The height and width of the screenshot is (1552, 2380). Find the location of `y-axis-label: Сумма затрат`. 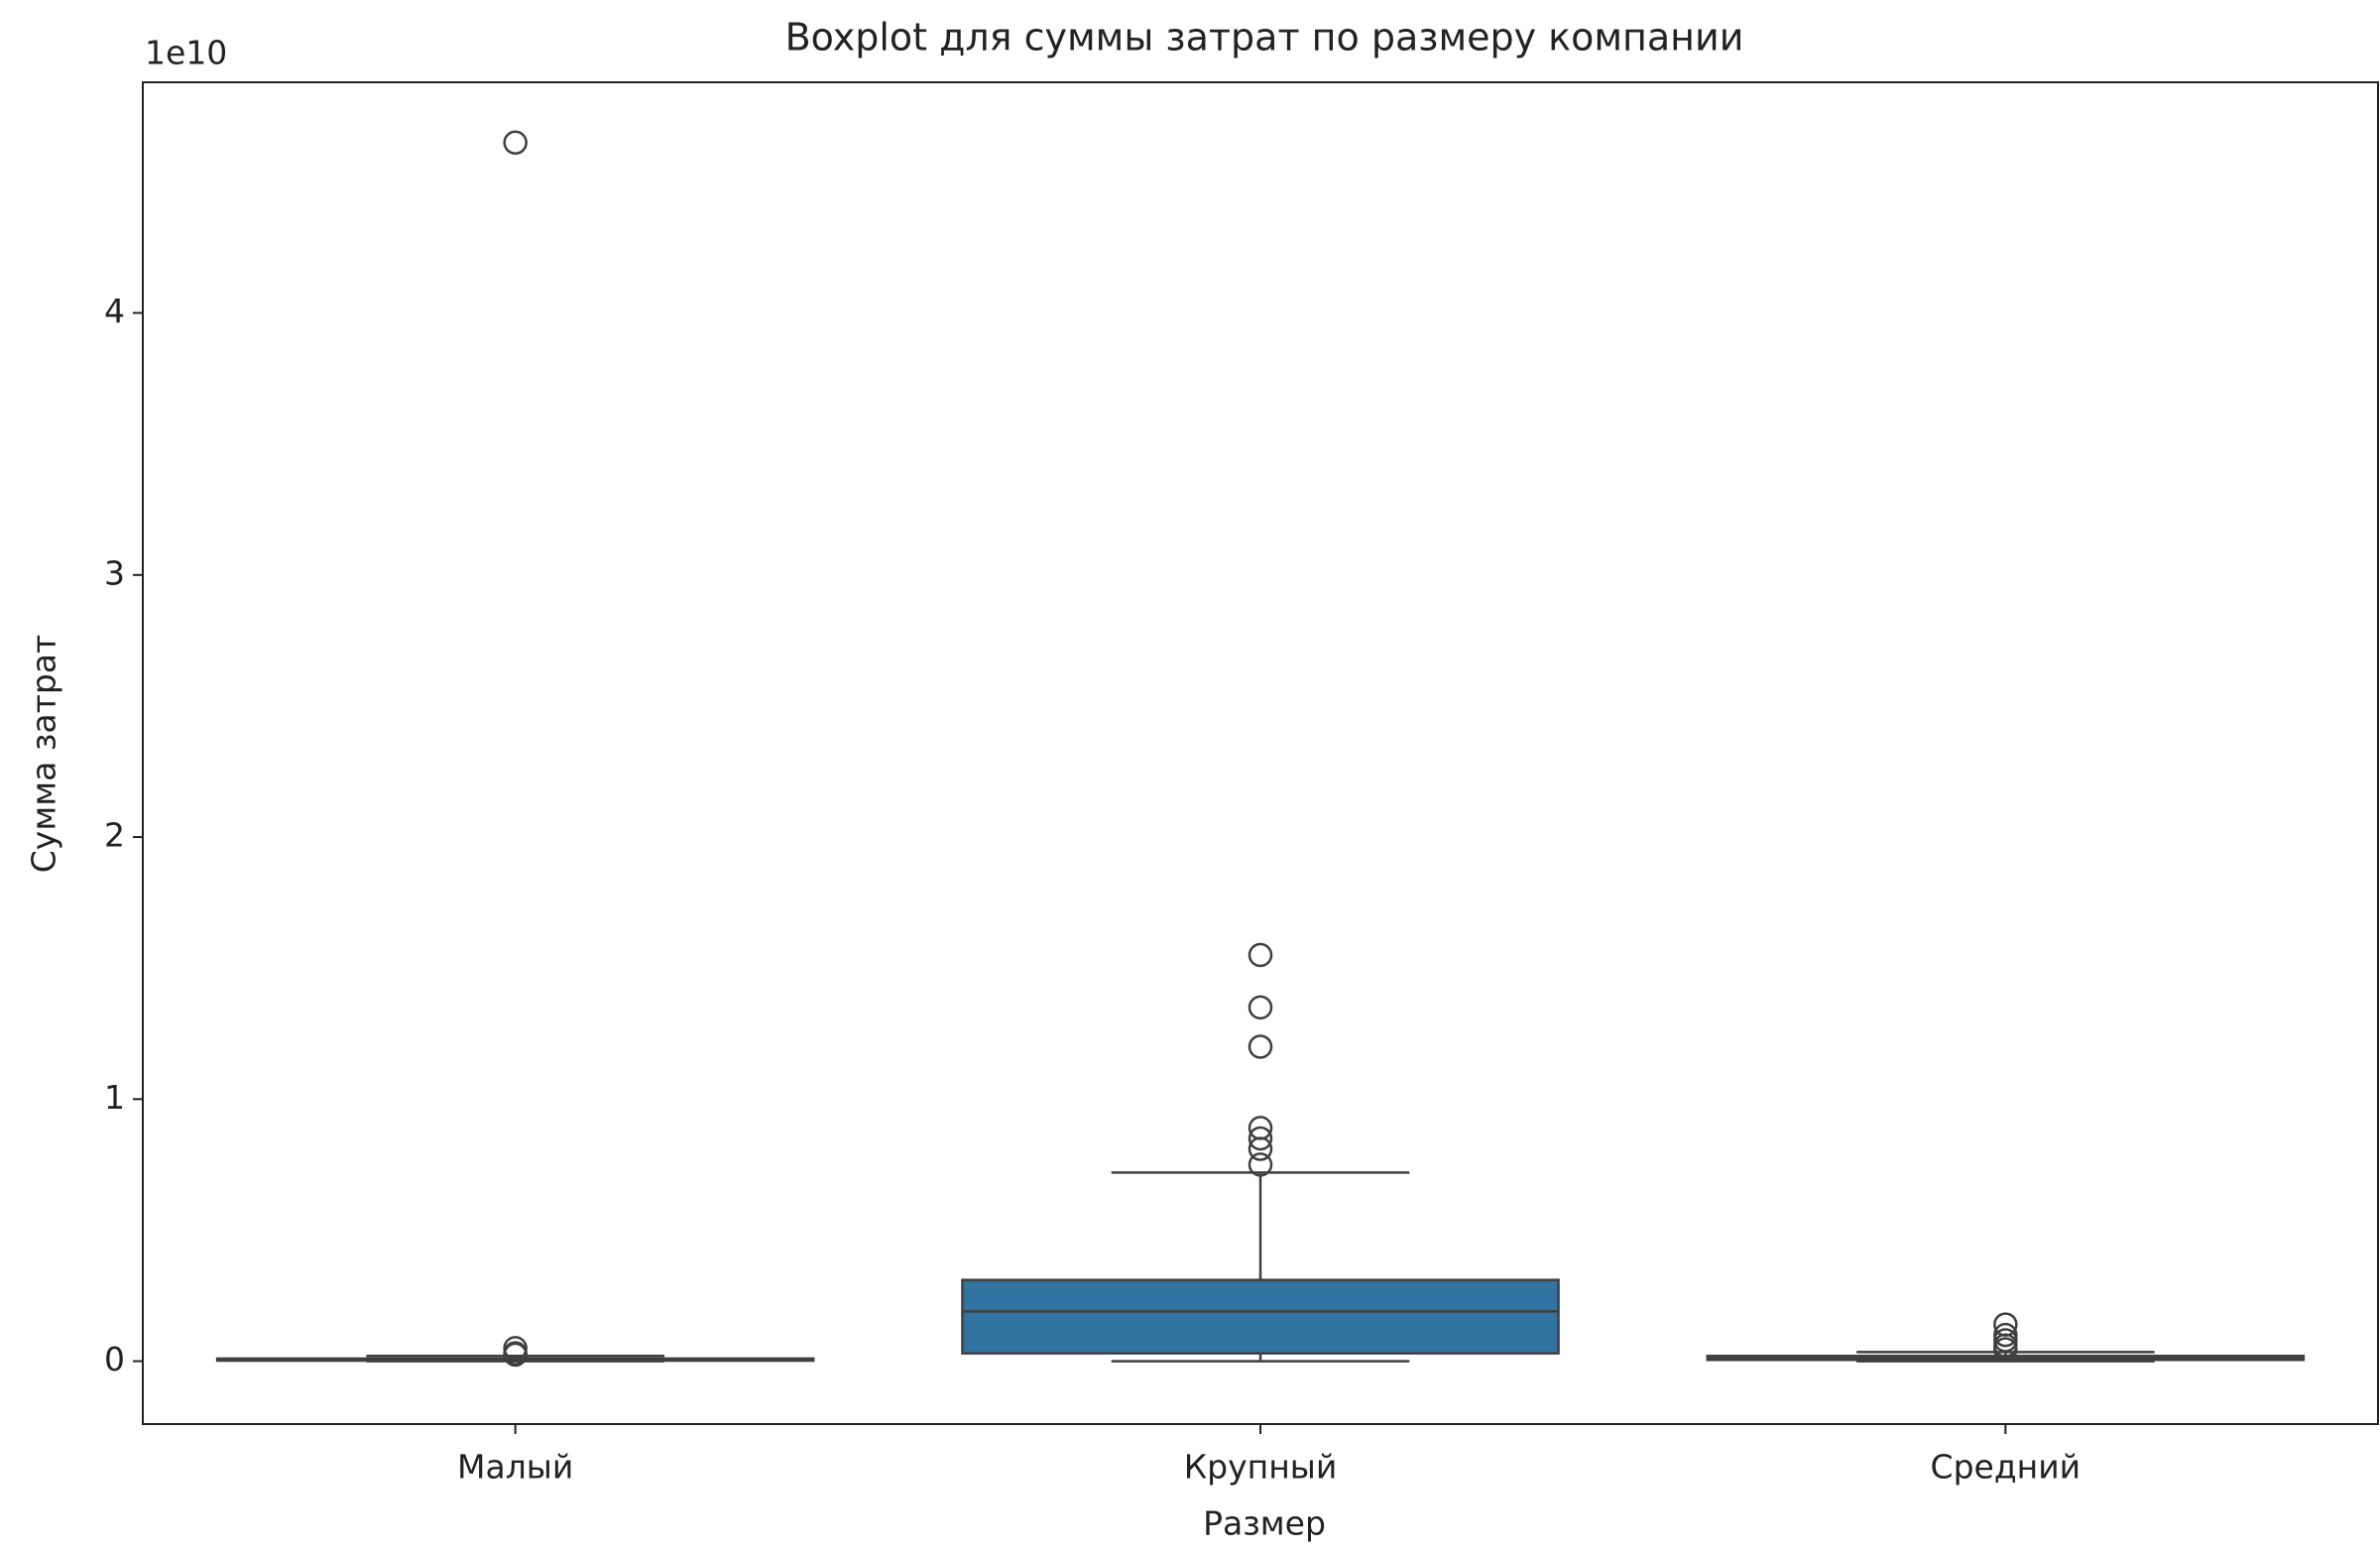

y-axis-label: Сумма затрат is located at coordinates (44, 754).